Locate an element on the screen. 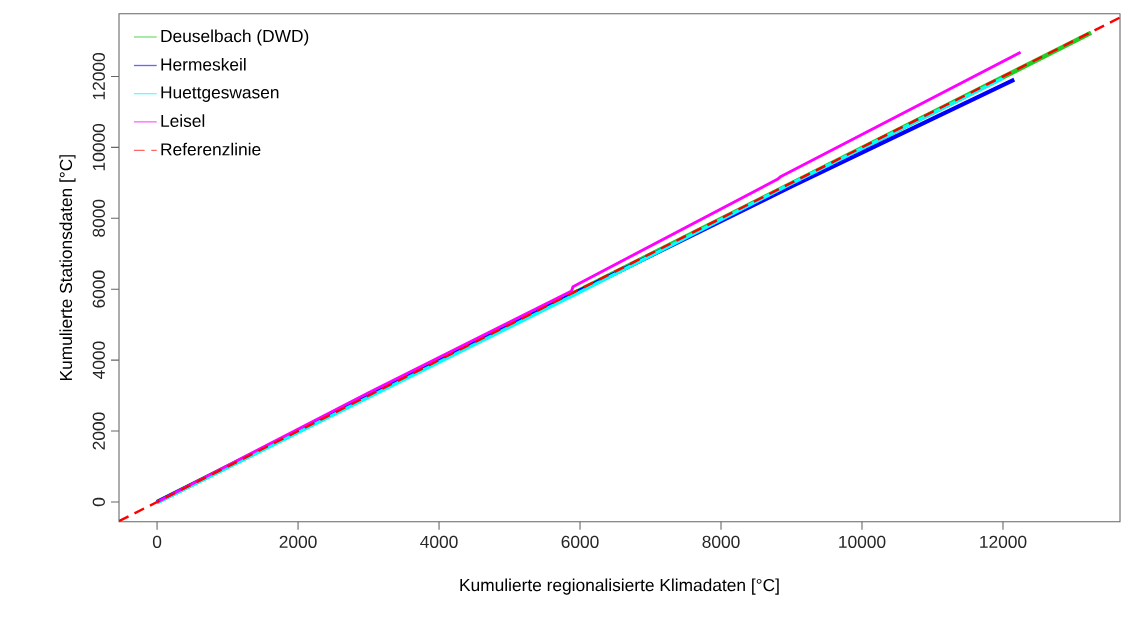 The width and height of the screenshot is (1122, 633). x-tick-label: 4000 is located at coordinates (439, 541).